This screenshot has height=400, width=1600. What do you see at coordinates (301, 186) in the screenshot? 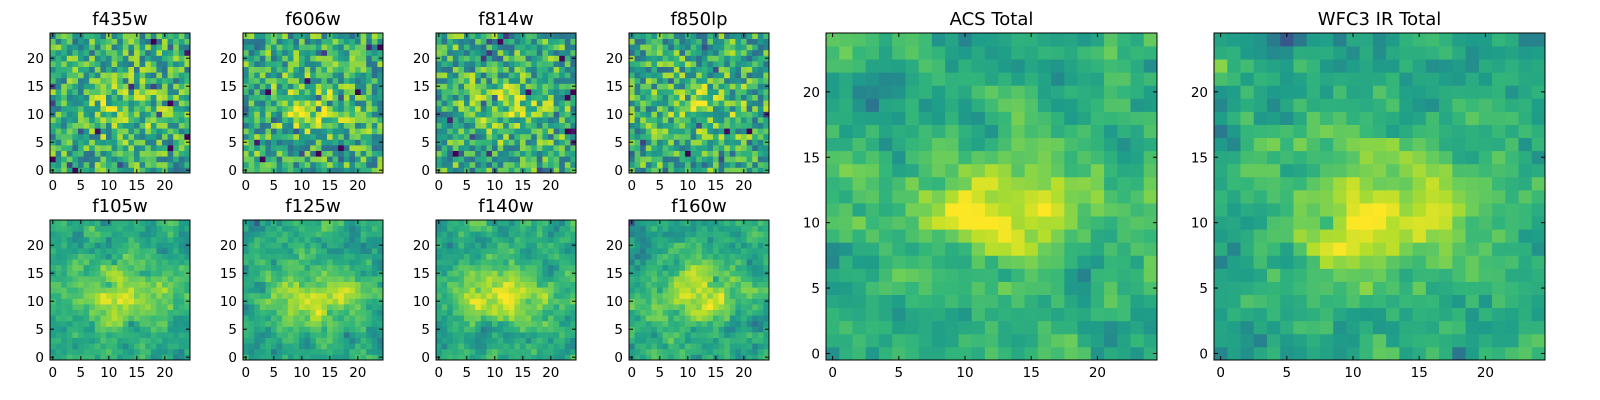
I see `x-tick-label: 10` at bounding box center [301, 186].